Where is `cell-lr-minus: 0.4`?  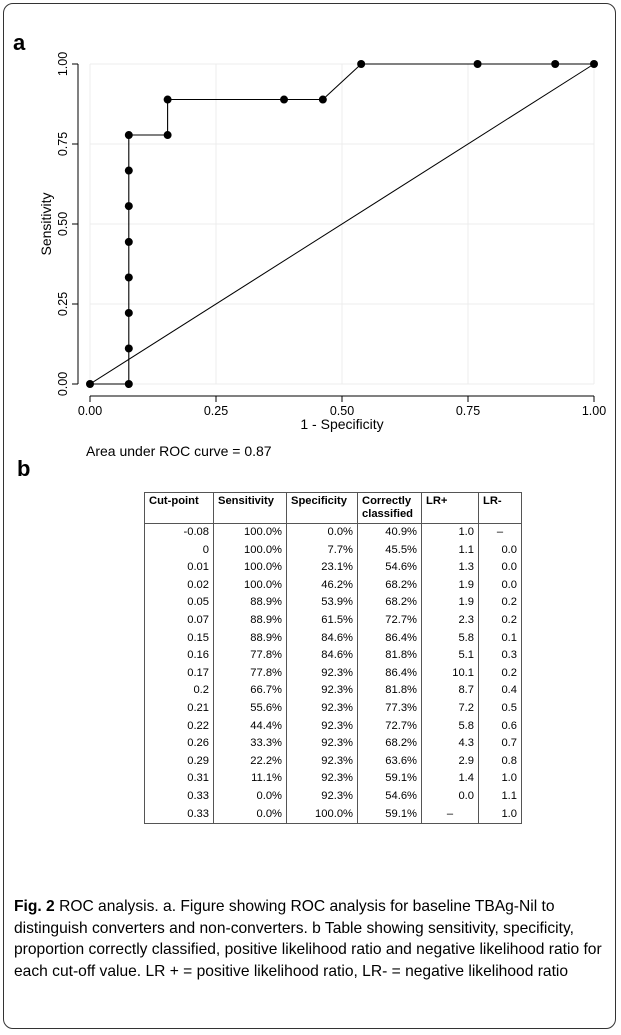
cell-lr-minus: 0.4 is located at coordinates (500, 691).